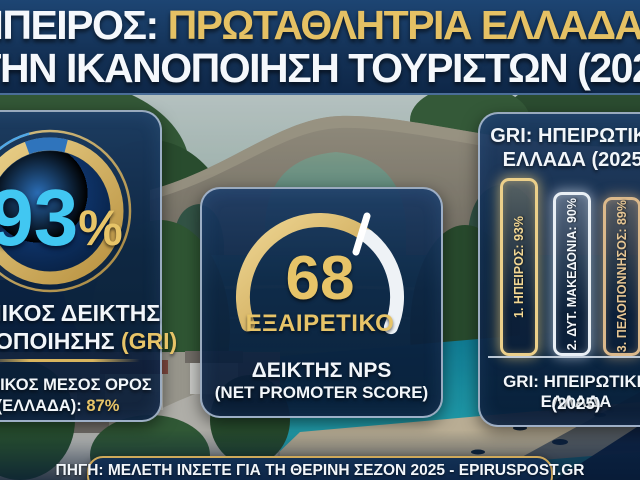  I want to click on gri-label-line2-text: ΙΚΑΝΟΠΟΙΗΣΗΣ, so click(57, 341).